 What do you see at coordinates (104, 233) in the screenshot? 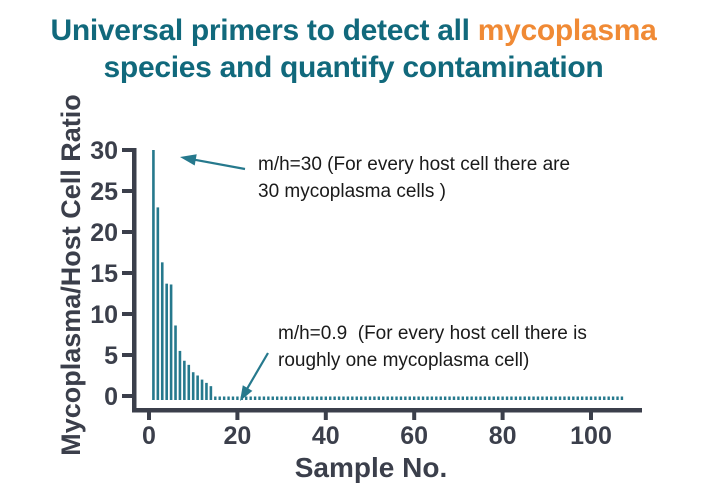
I see `y-tick-label: 20` at bounding box center [104, 233].